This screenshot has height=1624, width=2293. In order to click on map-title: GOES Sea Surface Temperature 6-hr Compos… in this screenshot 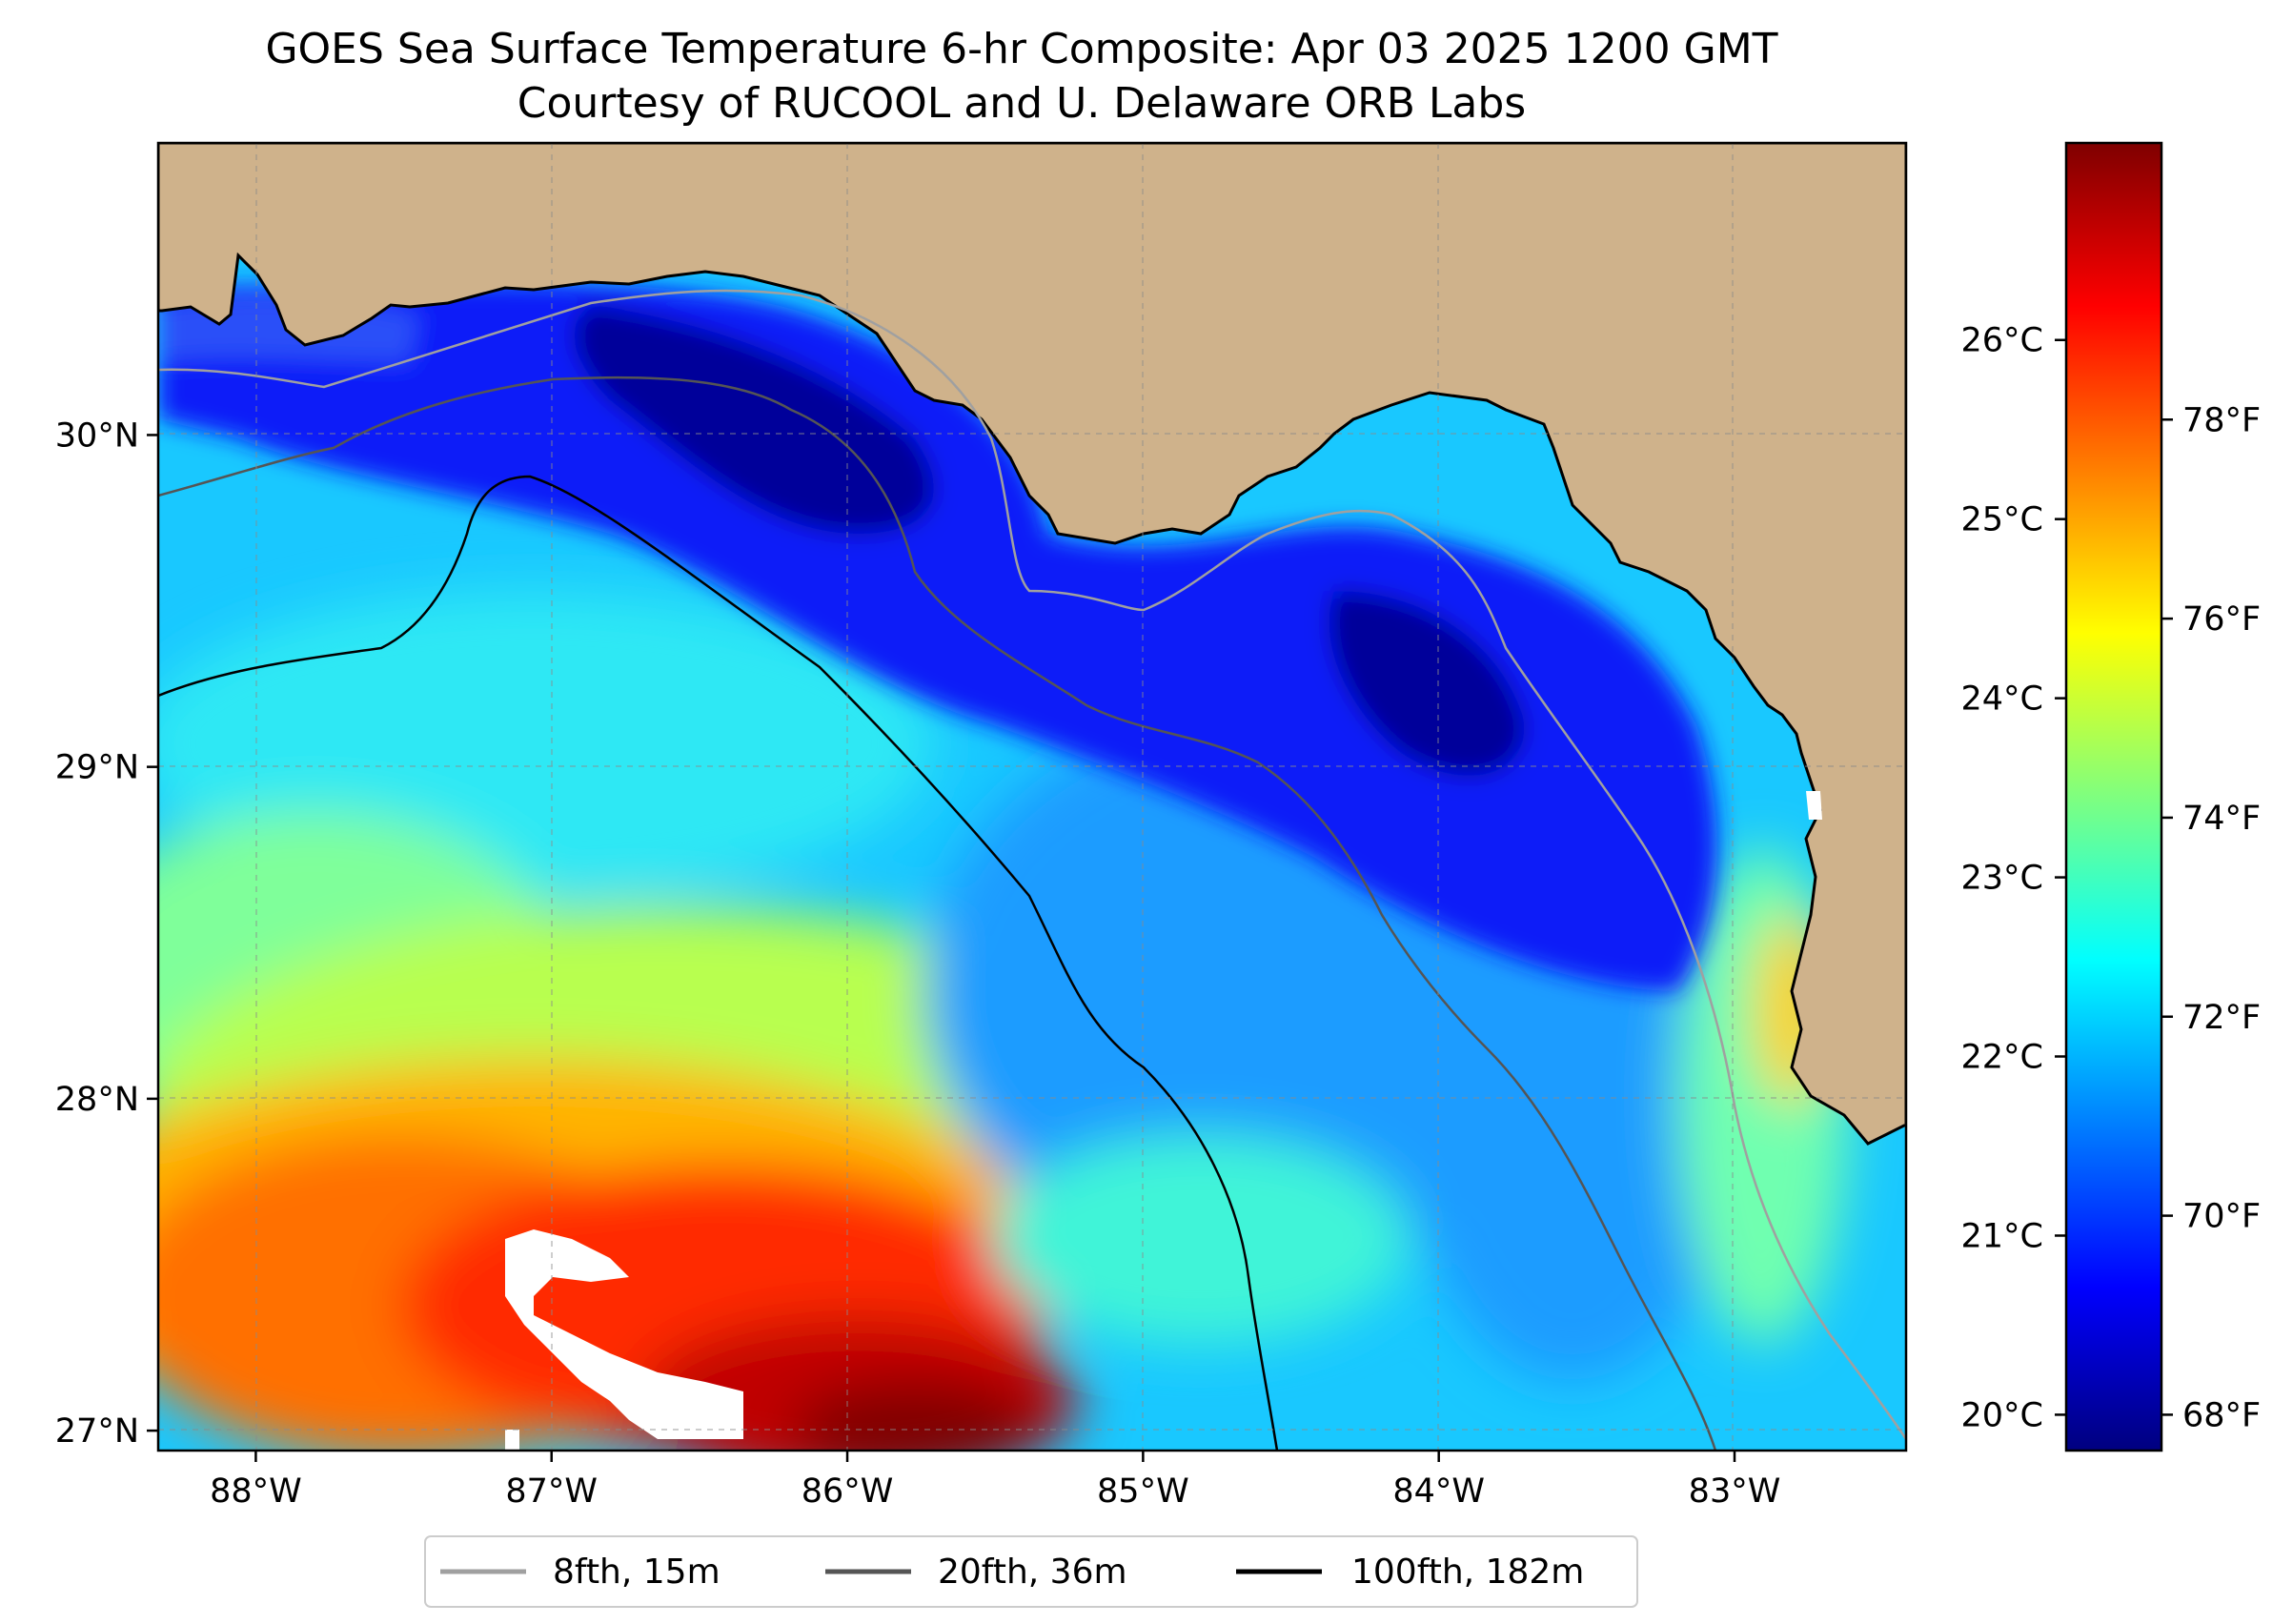, I will do `click(1021, 49)`.